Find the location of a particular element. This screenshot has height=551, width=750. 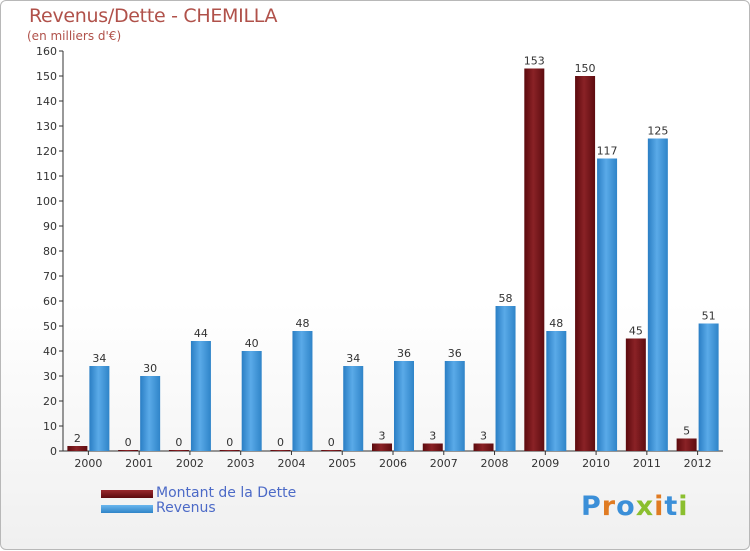

data-label-revenus: 44 is located at coordinates (201, 333).